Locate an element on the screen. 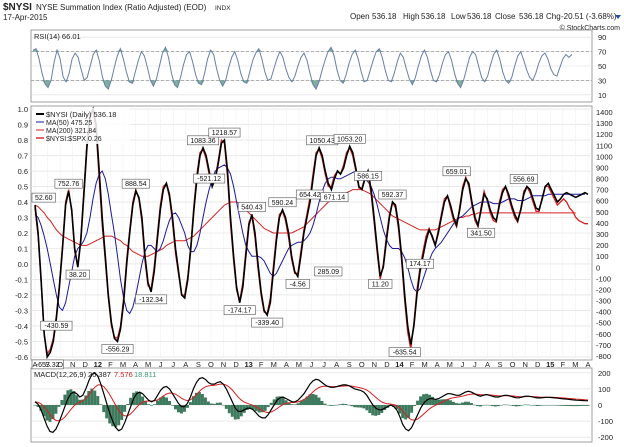  macd-legend-macd: 26.387 is located at coordinates (99, 374).